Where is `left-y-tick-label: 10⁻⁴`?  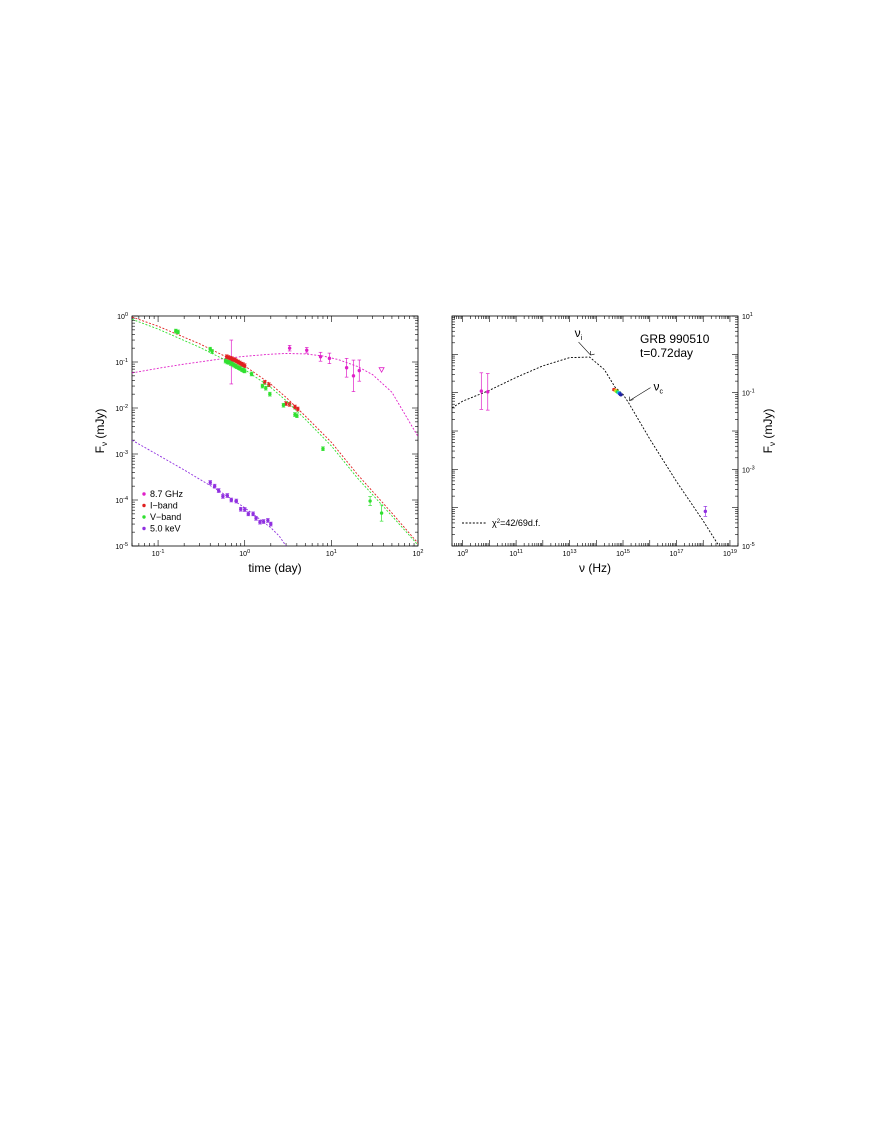
left-y-tick-label: 10⁻⁴ is located at coordinates (121, 500).